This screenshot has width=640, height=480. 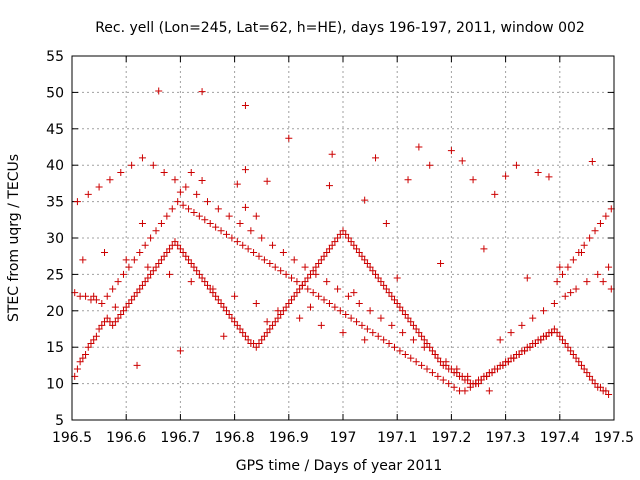 What do you see at coordinates (339, 466) in the screenshot?
I see `x-axis-label: GPS time / Days of year 2011` at bounding box center [339, 466].